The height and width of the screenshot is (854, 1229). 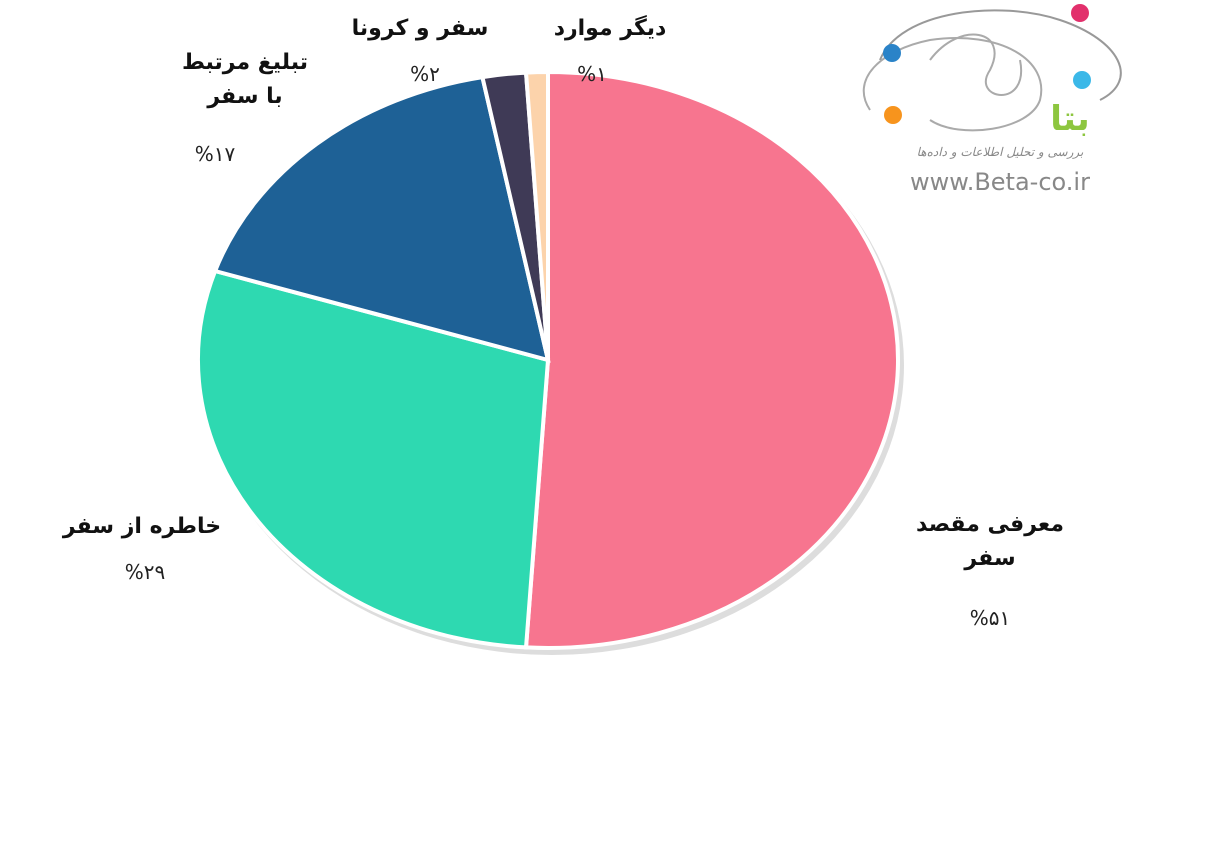 What do you see at coordinates (215, 154) in the screenshot?
I see `value-label: %۱۷` at bounding box center [215, 154].